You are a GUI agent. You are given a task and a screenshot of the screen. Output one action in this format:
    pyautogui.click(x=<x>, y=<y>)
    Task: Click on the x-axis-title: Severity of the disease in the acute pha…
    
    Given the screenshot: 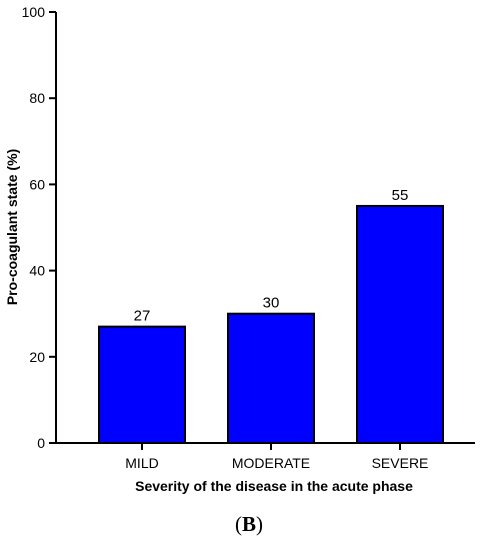 What is the action you would take?
    pyautogui.click(x=274, y=486)
    